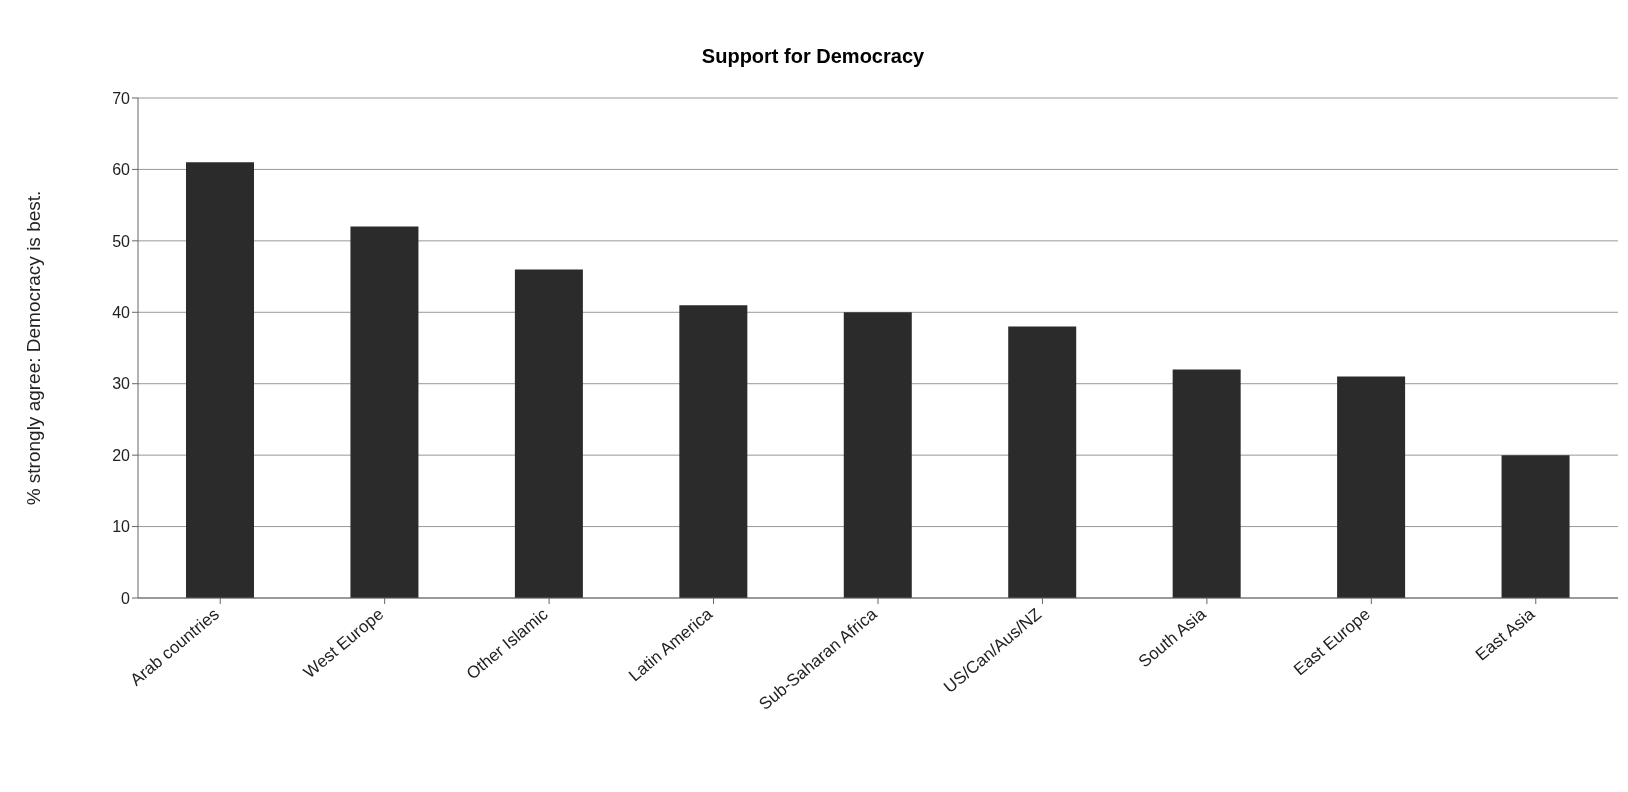 The image size is (1628, 792). Describe the element at coordinates (1505, 634) in the screenshot. I see `x-tick-label: East Asia` at that location.